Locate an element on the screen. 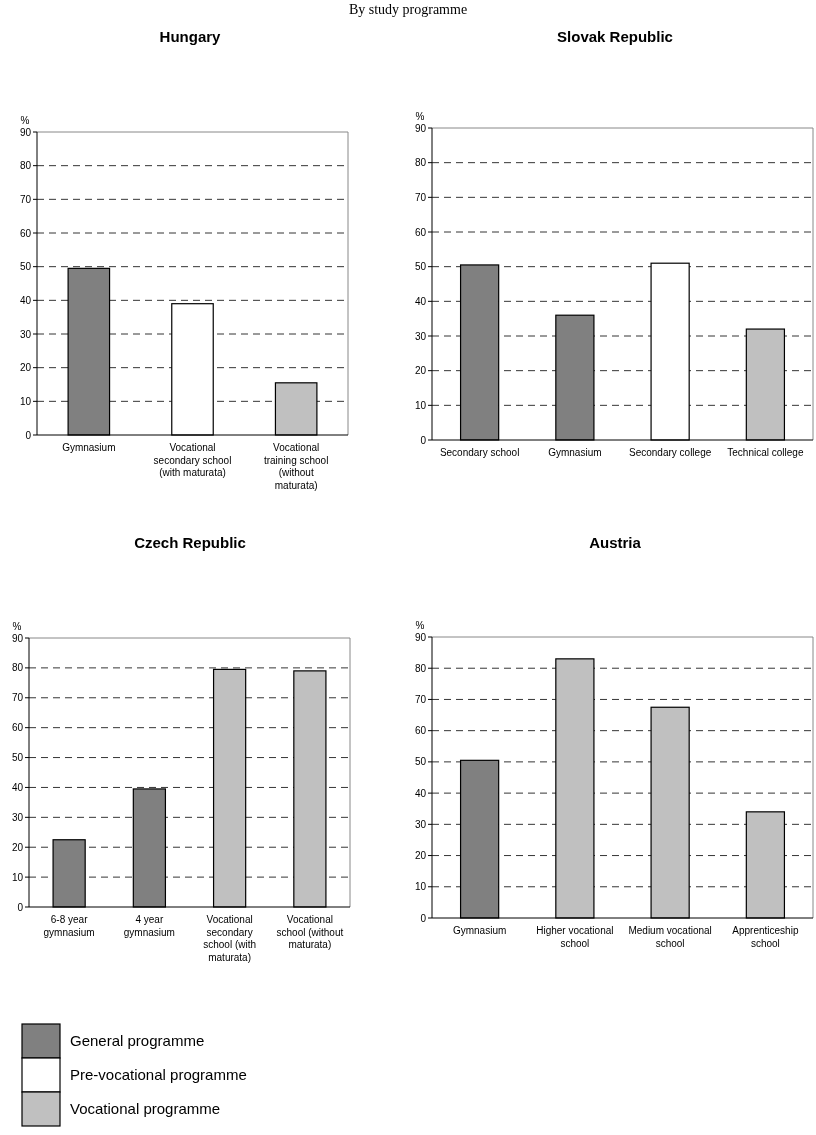 The image size is (816, 1135). x-tick-label: 4 year gymnasium is located at coordinates (149, 926).